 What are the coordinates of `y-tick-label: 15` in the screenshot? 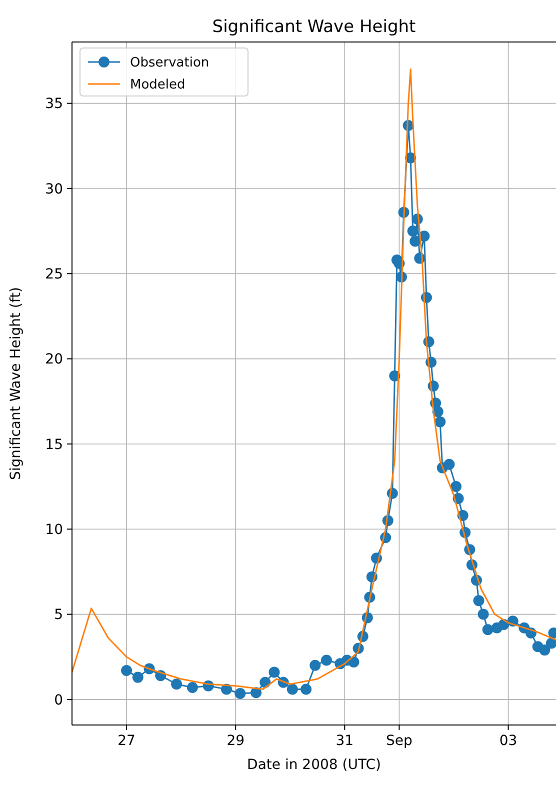 It's located at (54, 444).